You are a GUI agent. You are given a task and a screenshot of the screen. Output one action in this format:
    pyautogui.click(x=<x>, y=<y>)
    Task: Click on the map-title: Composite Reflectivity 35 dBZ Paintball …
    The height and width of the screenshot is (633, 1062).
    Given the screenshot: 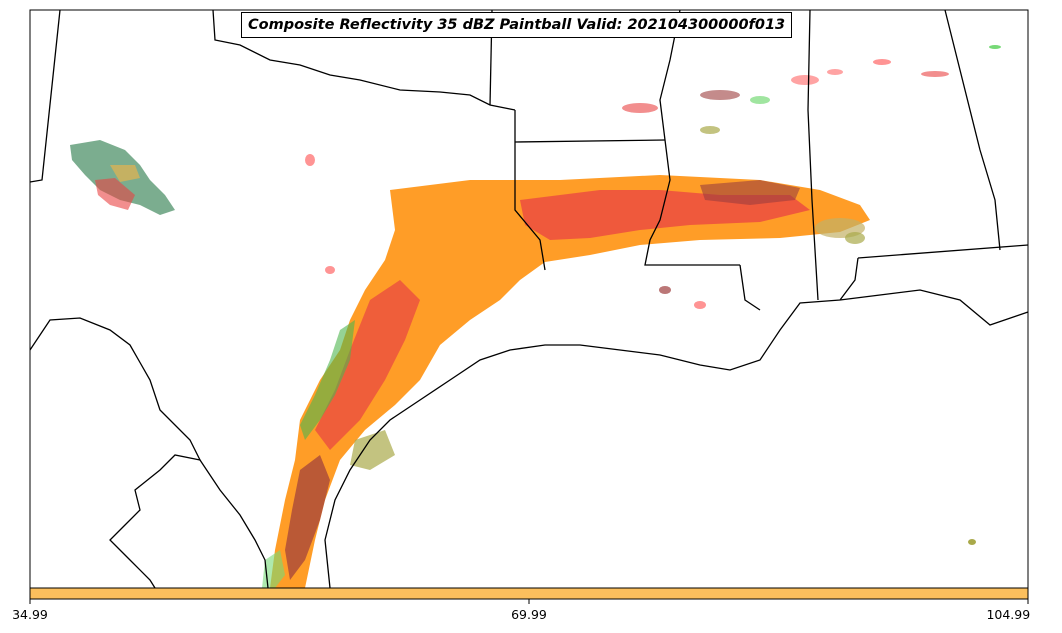 What is the action you would take?
    pyautogui.click(x=517, y=25)
    